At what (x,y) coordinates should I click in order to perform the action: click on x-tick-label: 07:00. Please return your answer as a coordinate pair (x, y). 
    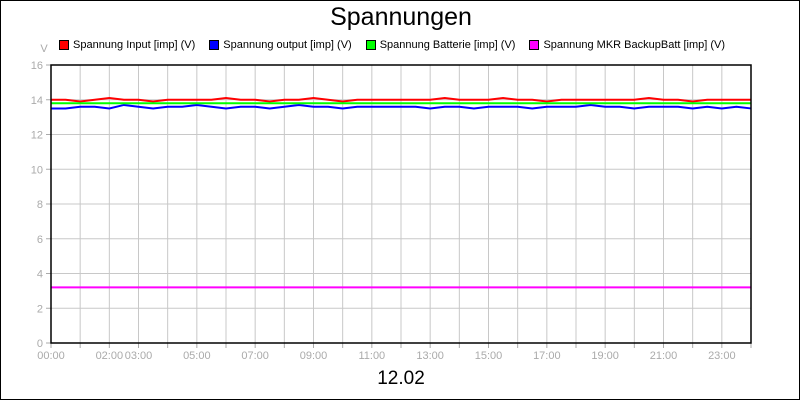
    Looking at the image, I should click on (255, 356).